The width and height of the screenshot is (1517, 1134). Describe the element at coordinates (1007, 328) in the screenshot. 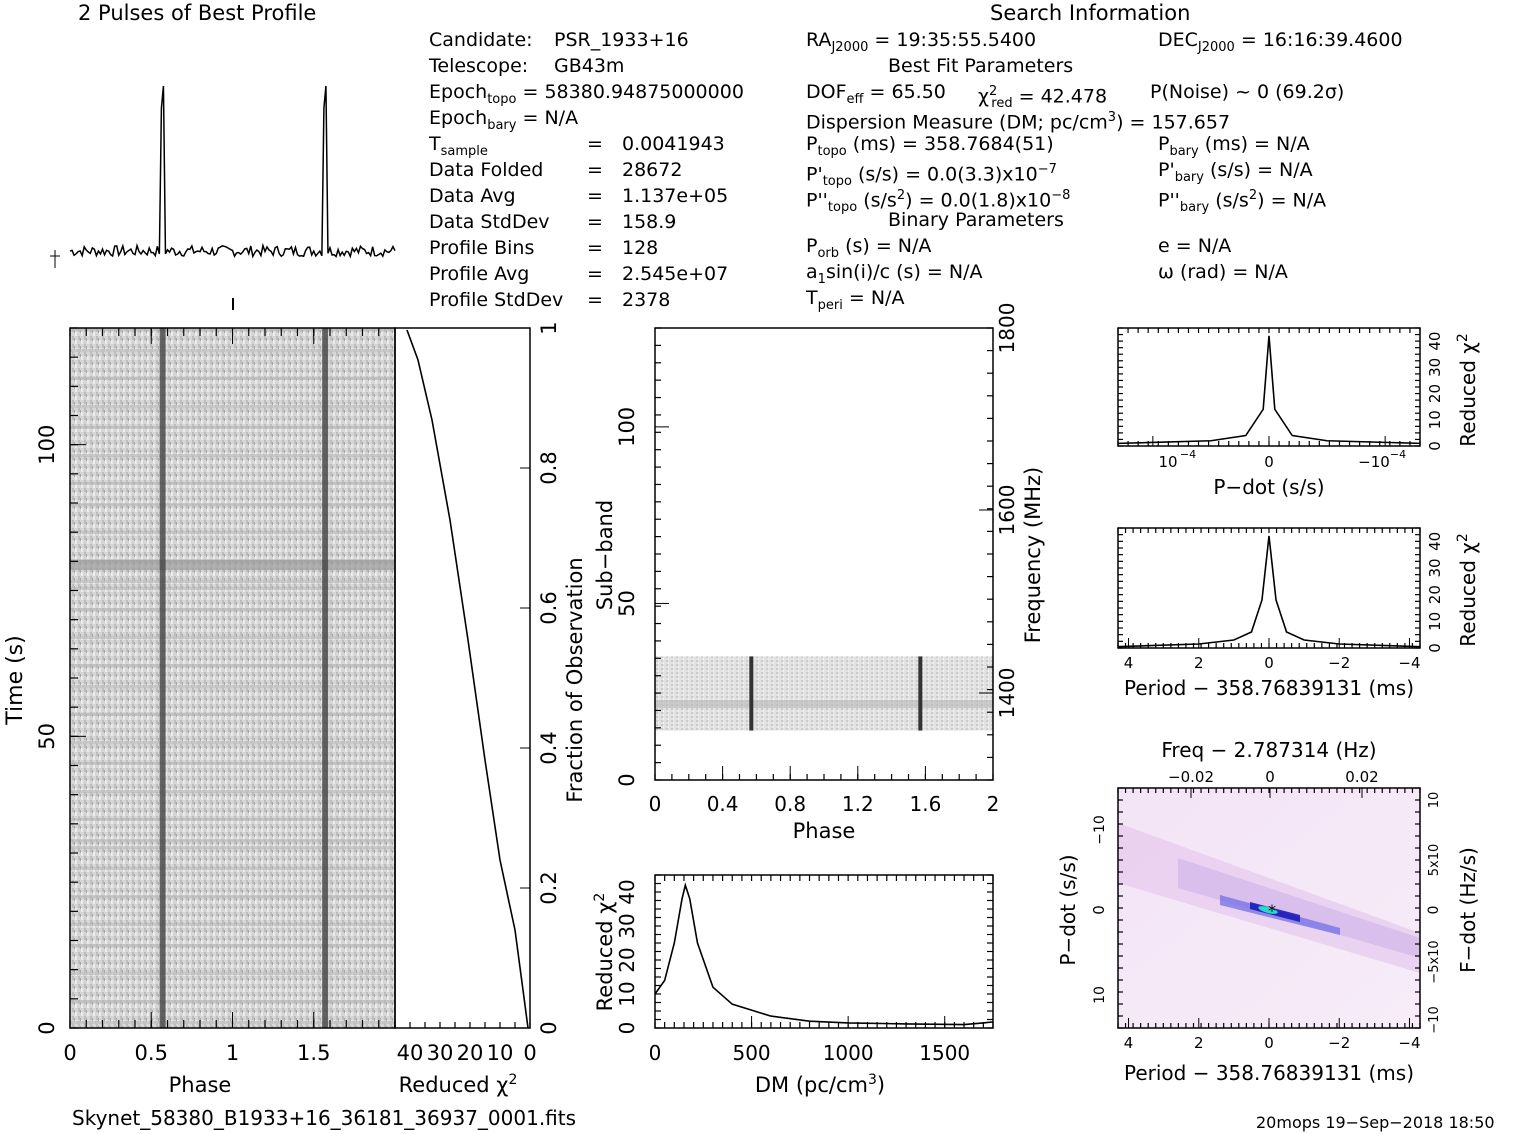

I see `tick-label: 1800` at that location.